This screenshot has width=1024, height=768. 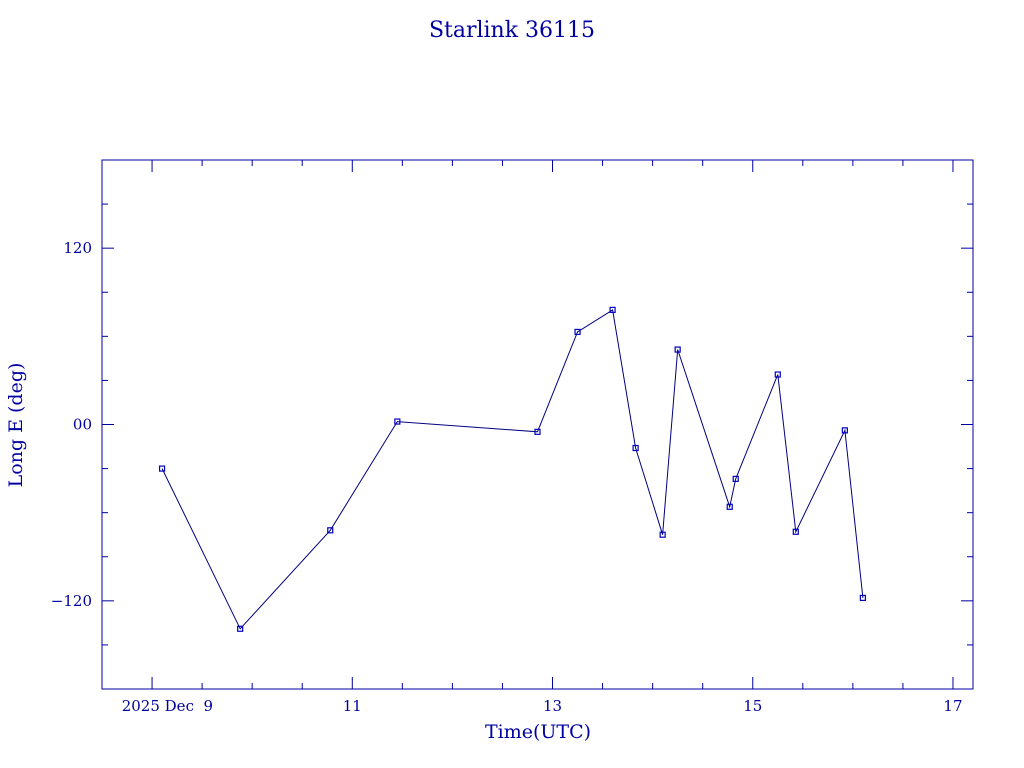 What do you see at coordinates (82, 425) in the screenshot?
I see `y-tick-label: 00` at bounding box center [82, 425].